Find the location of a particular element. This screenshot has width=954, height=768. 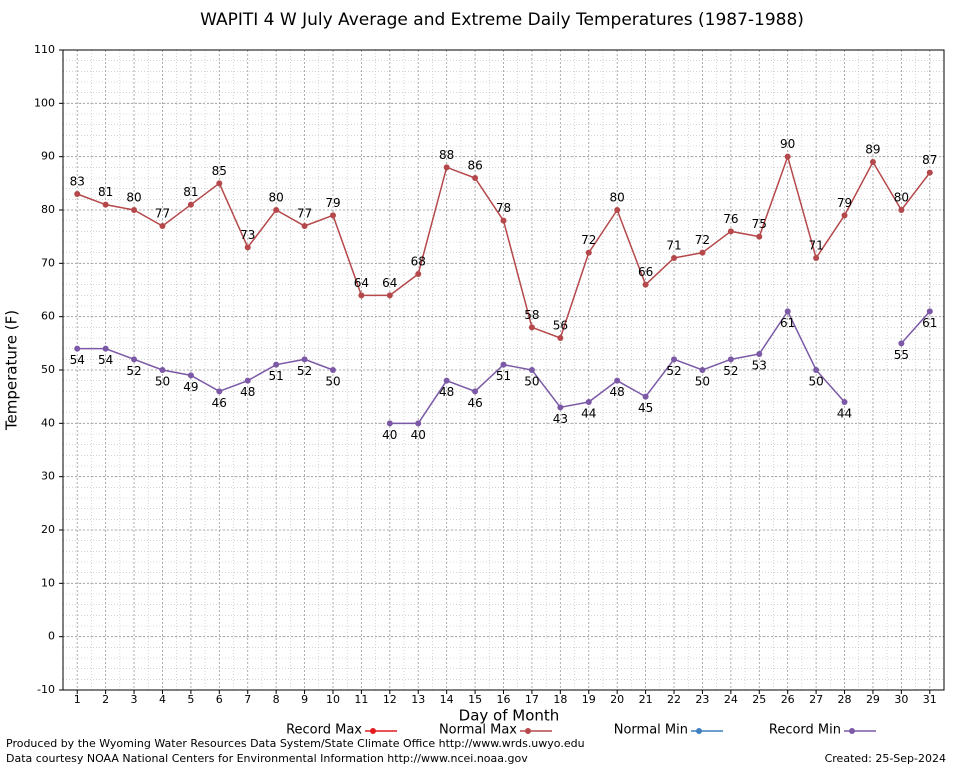

data-label: 90 is located at coordinates (787, 144).